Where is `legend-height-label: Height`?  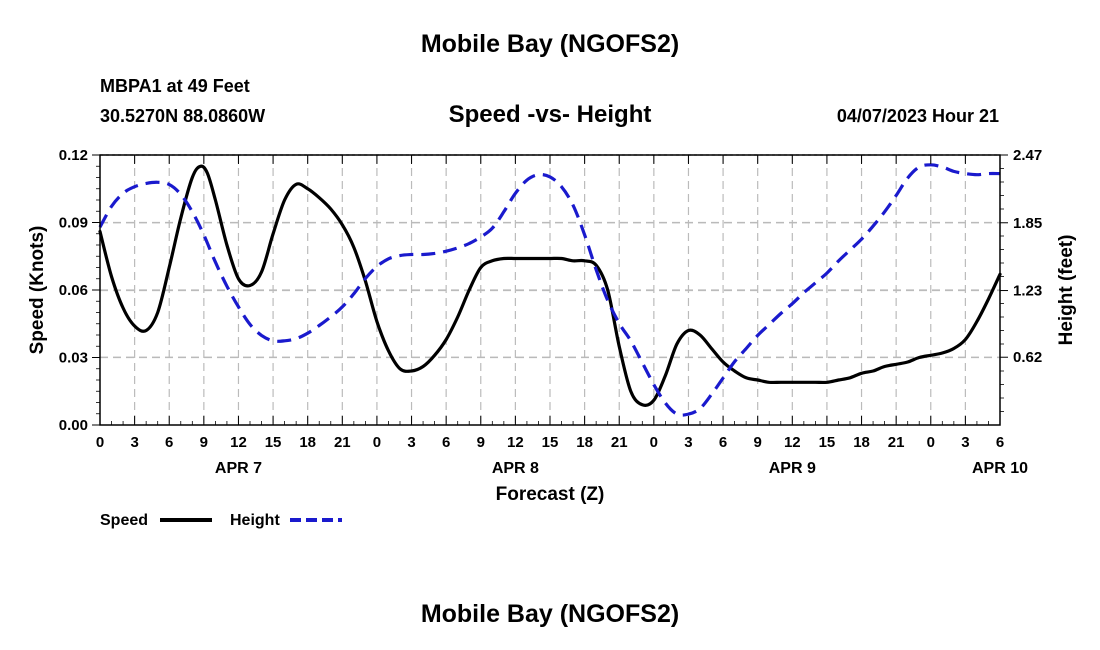
legend-height-label: Height is located at coordinates (255, 520).